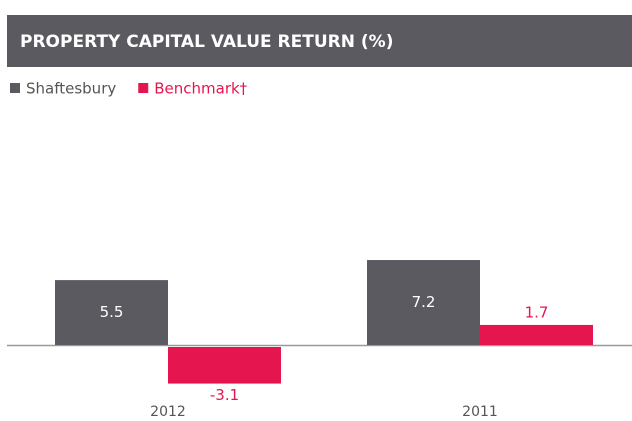  I want to click on value-label: 7.2, so click(424, 302).